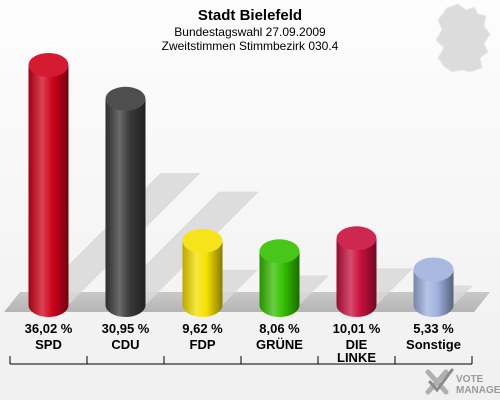  What do you see at coordinates (250, 15) in the screenshot?
I see `chart-title: Stadt Bielefeld` at bounding box center [250, 15].